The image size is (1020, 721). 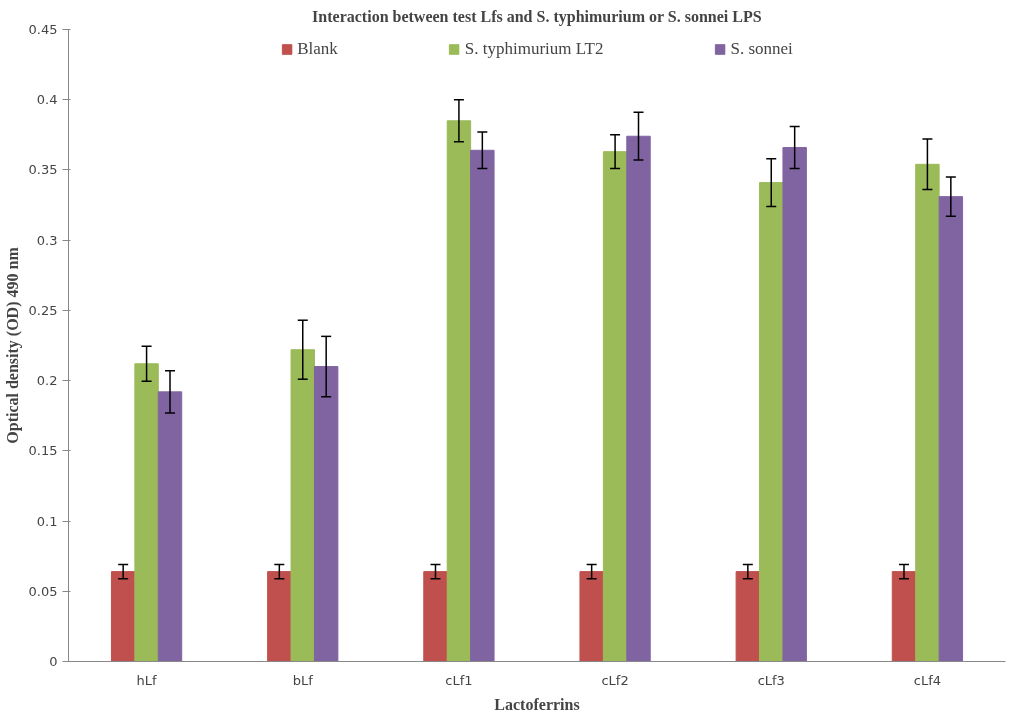 I want to click on y-tick-label: 0.05, so click(x=43, y=591).